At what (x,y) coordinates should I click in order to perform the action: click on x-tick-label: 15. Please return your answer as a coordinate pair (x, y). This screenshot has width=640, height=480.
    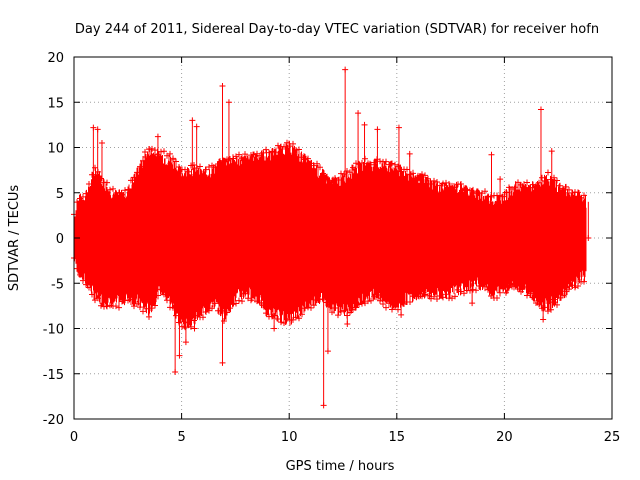
    Looking at the image, I should click on (397, 437).